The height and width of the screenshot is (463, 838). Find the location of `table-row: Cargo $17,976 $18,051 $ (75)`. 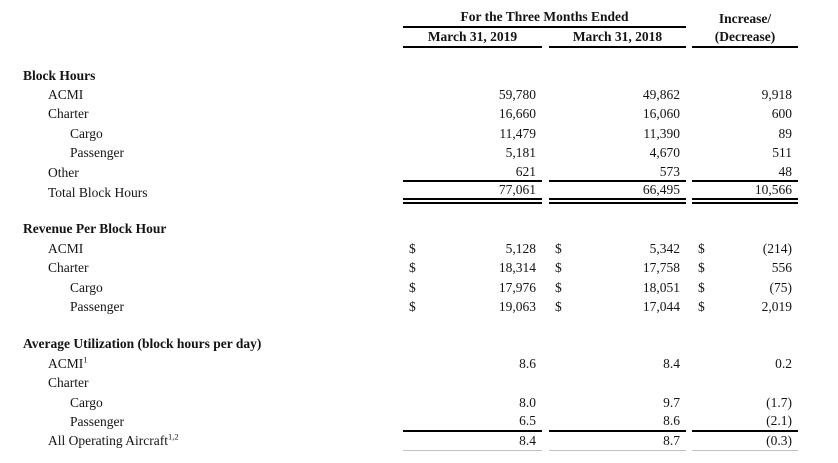

table-row: Cargo $17,976 $18,051 $ (75) is located at coordinates (419, 287).